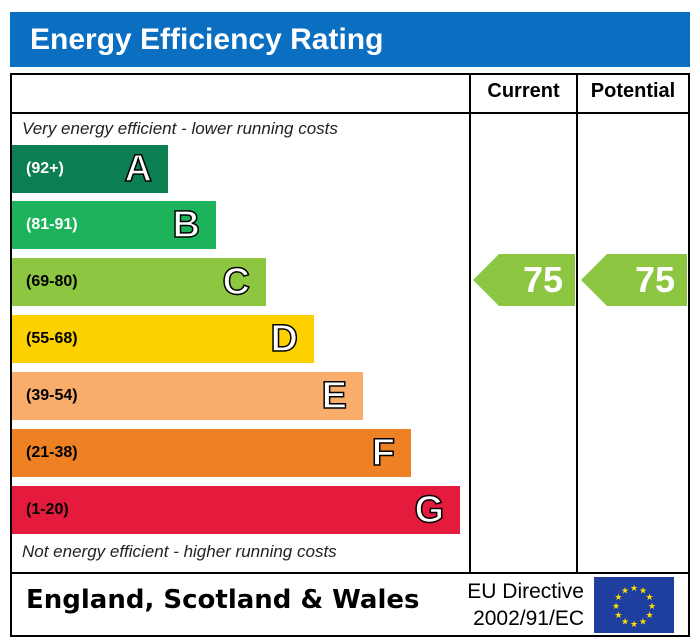  I want to click on column-header-current: Current, so click(523, 91).